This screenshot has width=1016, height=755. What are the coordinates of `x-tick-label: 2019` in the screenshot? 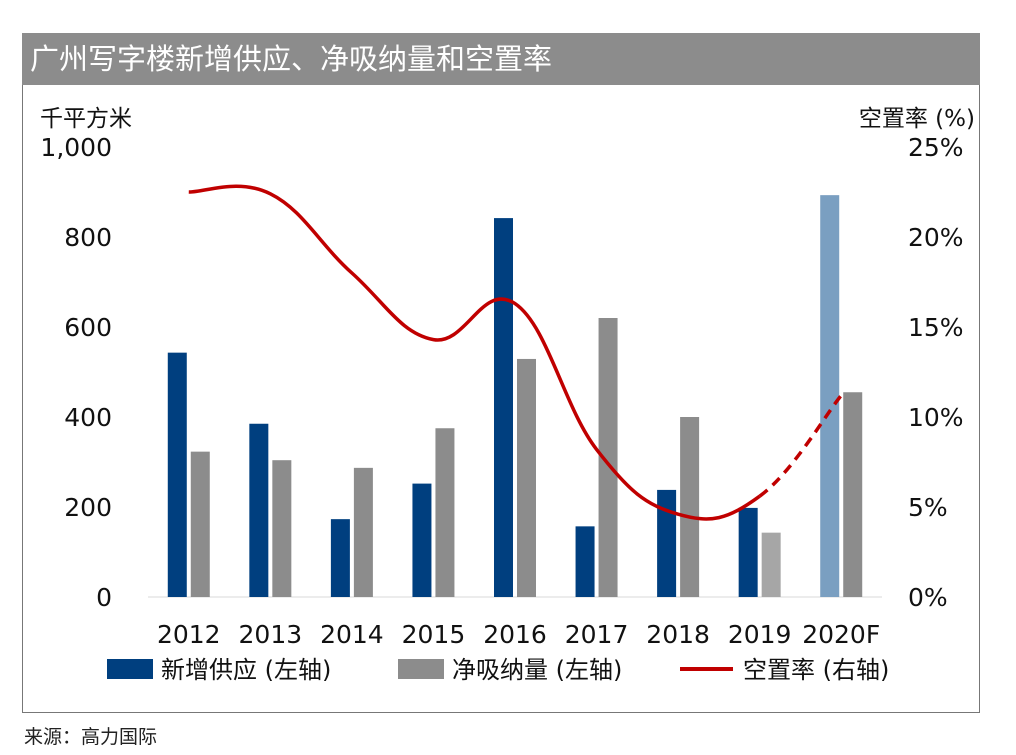 It's located at (760, 634).